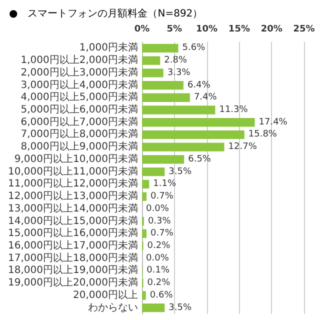 The width and height of the screenshot is (320, 320). I want to click on y-tick-label: 15,000円以上16,000円未満, so click(73, 233).